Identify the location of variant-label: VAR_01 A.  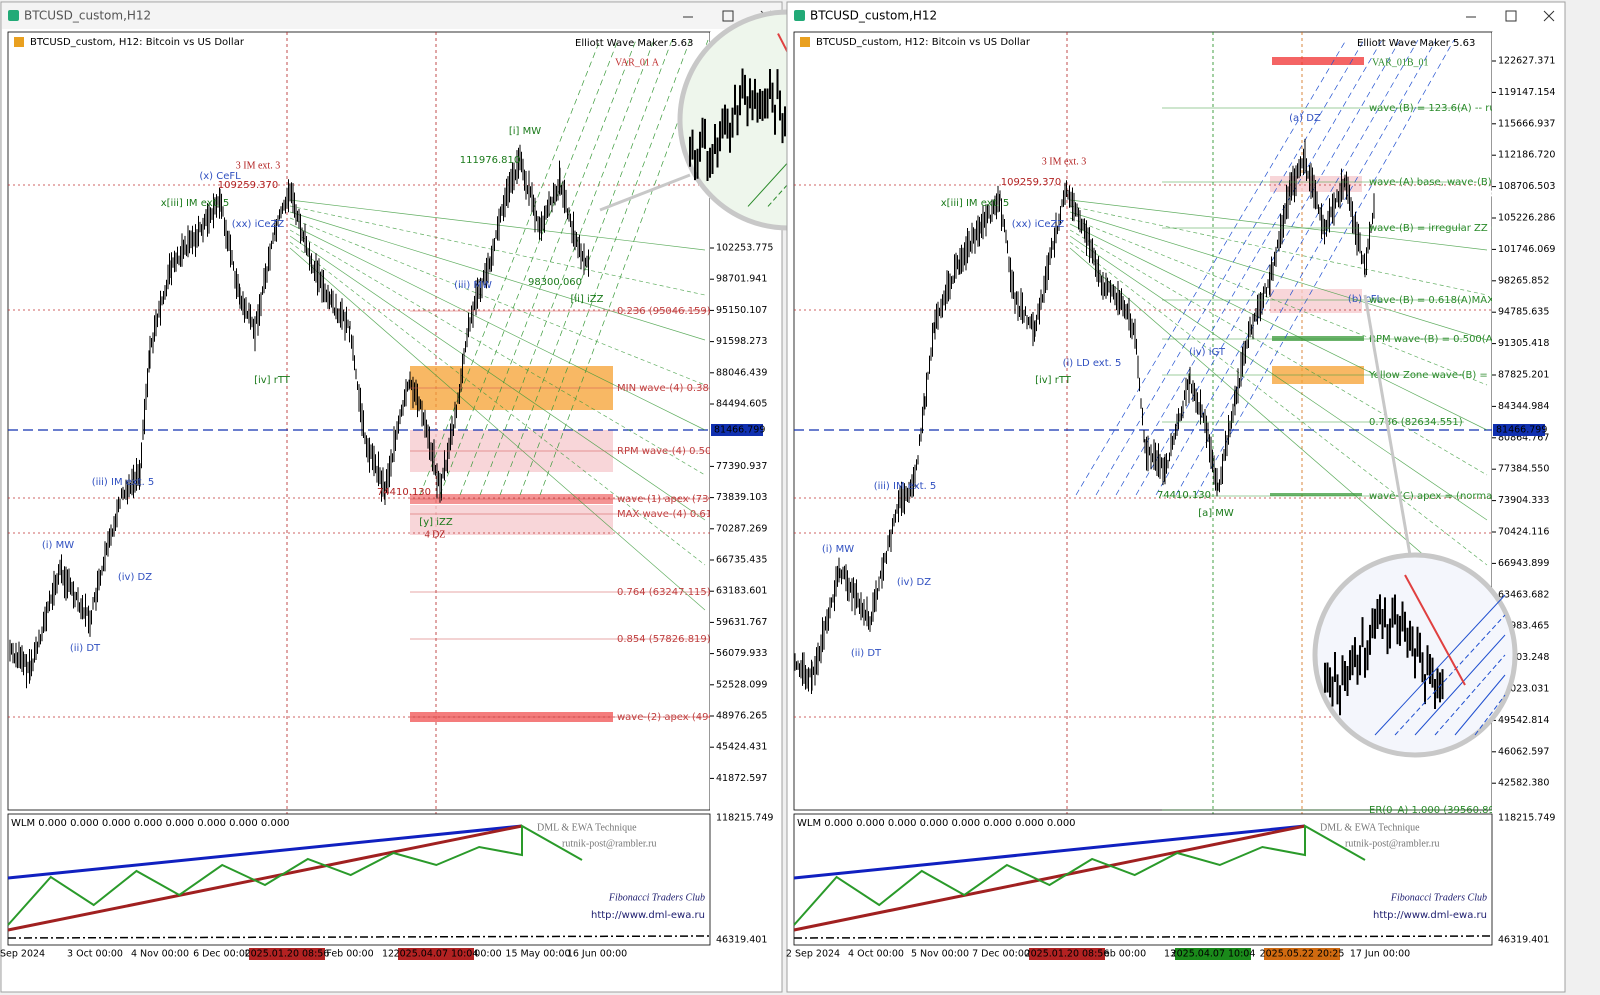
(637, 62).